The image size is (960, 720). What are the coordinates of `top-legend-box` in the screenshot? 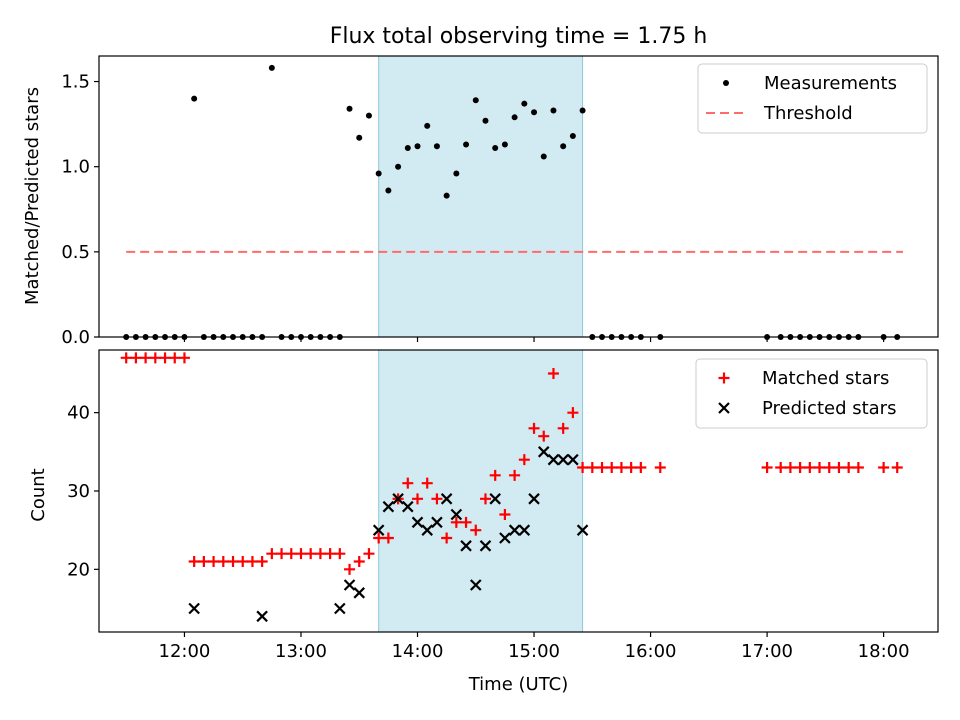 It's located at (812, 98).